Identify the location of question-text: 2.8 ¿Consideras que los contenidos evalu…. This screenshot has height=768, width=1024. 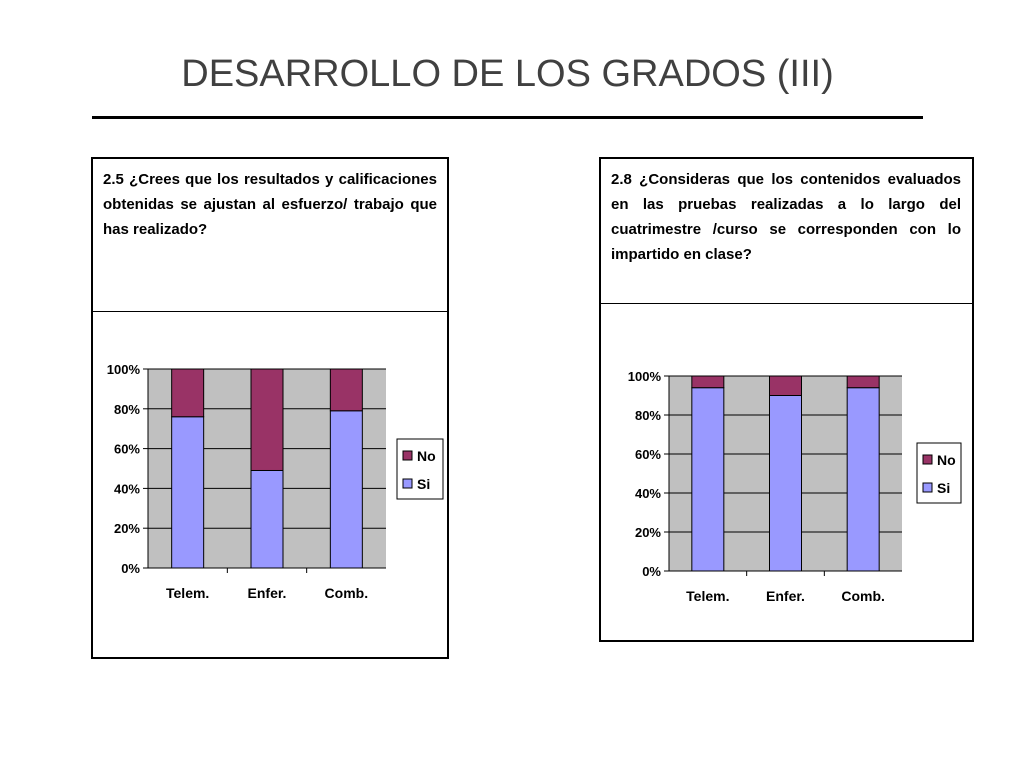
(786, 217).